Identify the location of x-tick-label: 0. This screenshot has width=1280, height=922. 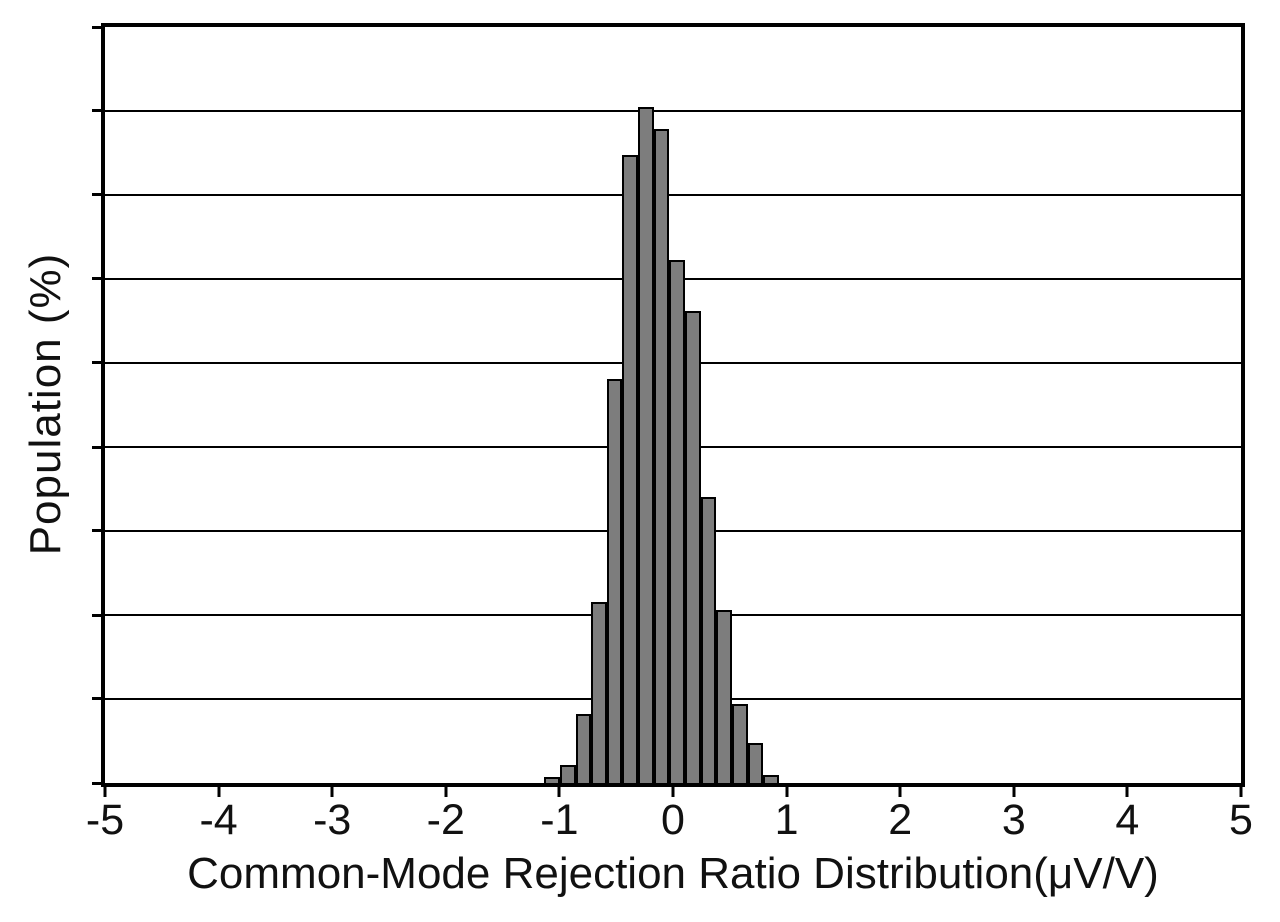
(673, 820).